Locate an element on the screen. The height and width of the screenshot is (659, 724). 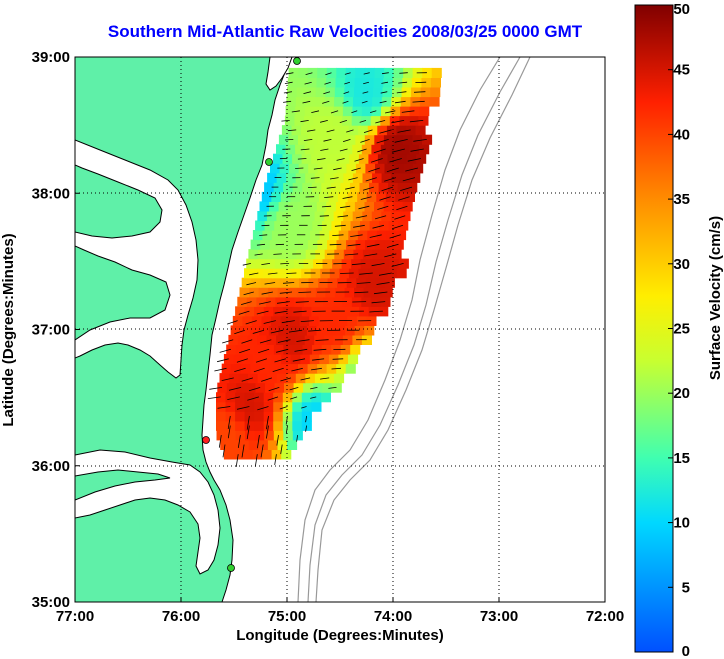
colorbar-tick-label: 25 is located at coordinates (681, 329).